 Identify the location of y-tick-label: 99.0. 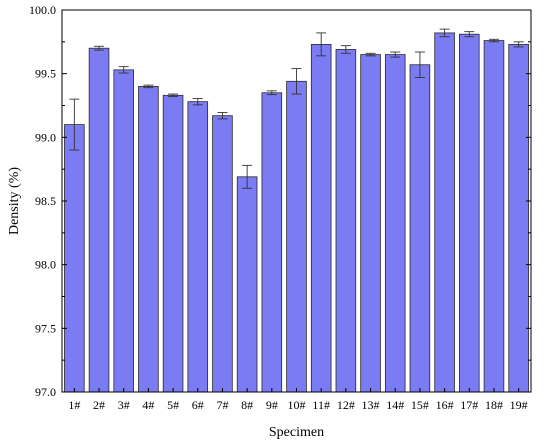
(45, 137).